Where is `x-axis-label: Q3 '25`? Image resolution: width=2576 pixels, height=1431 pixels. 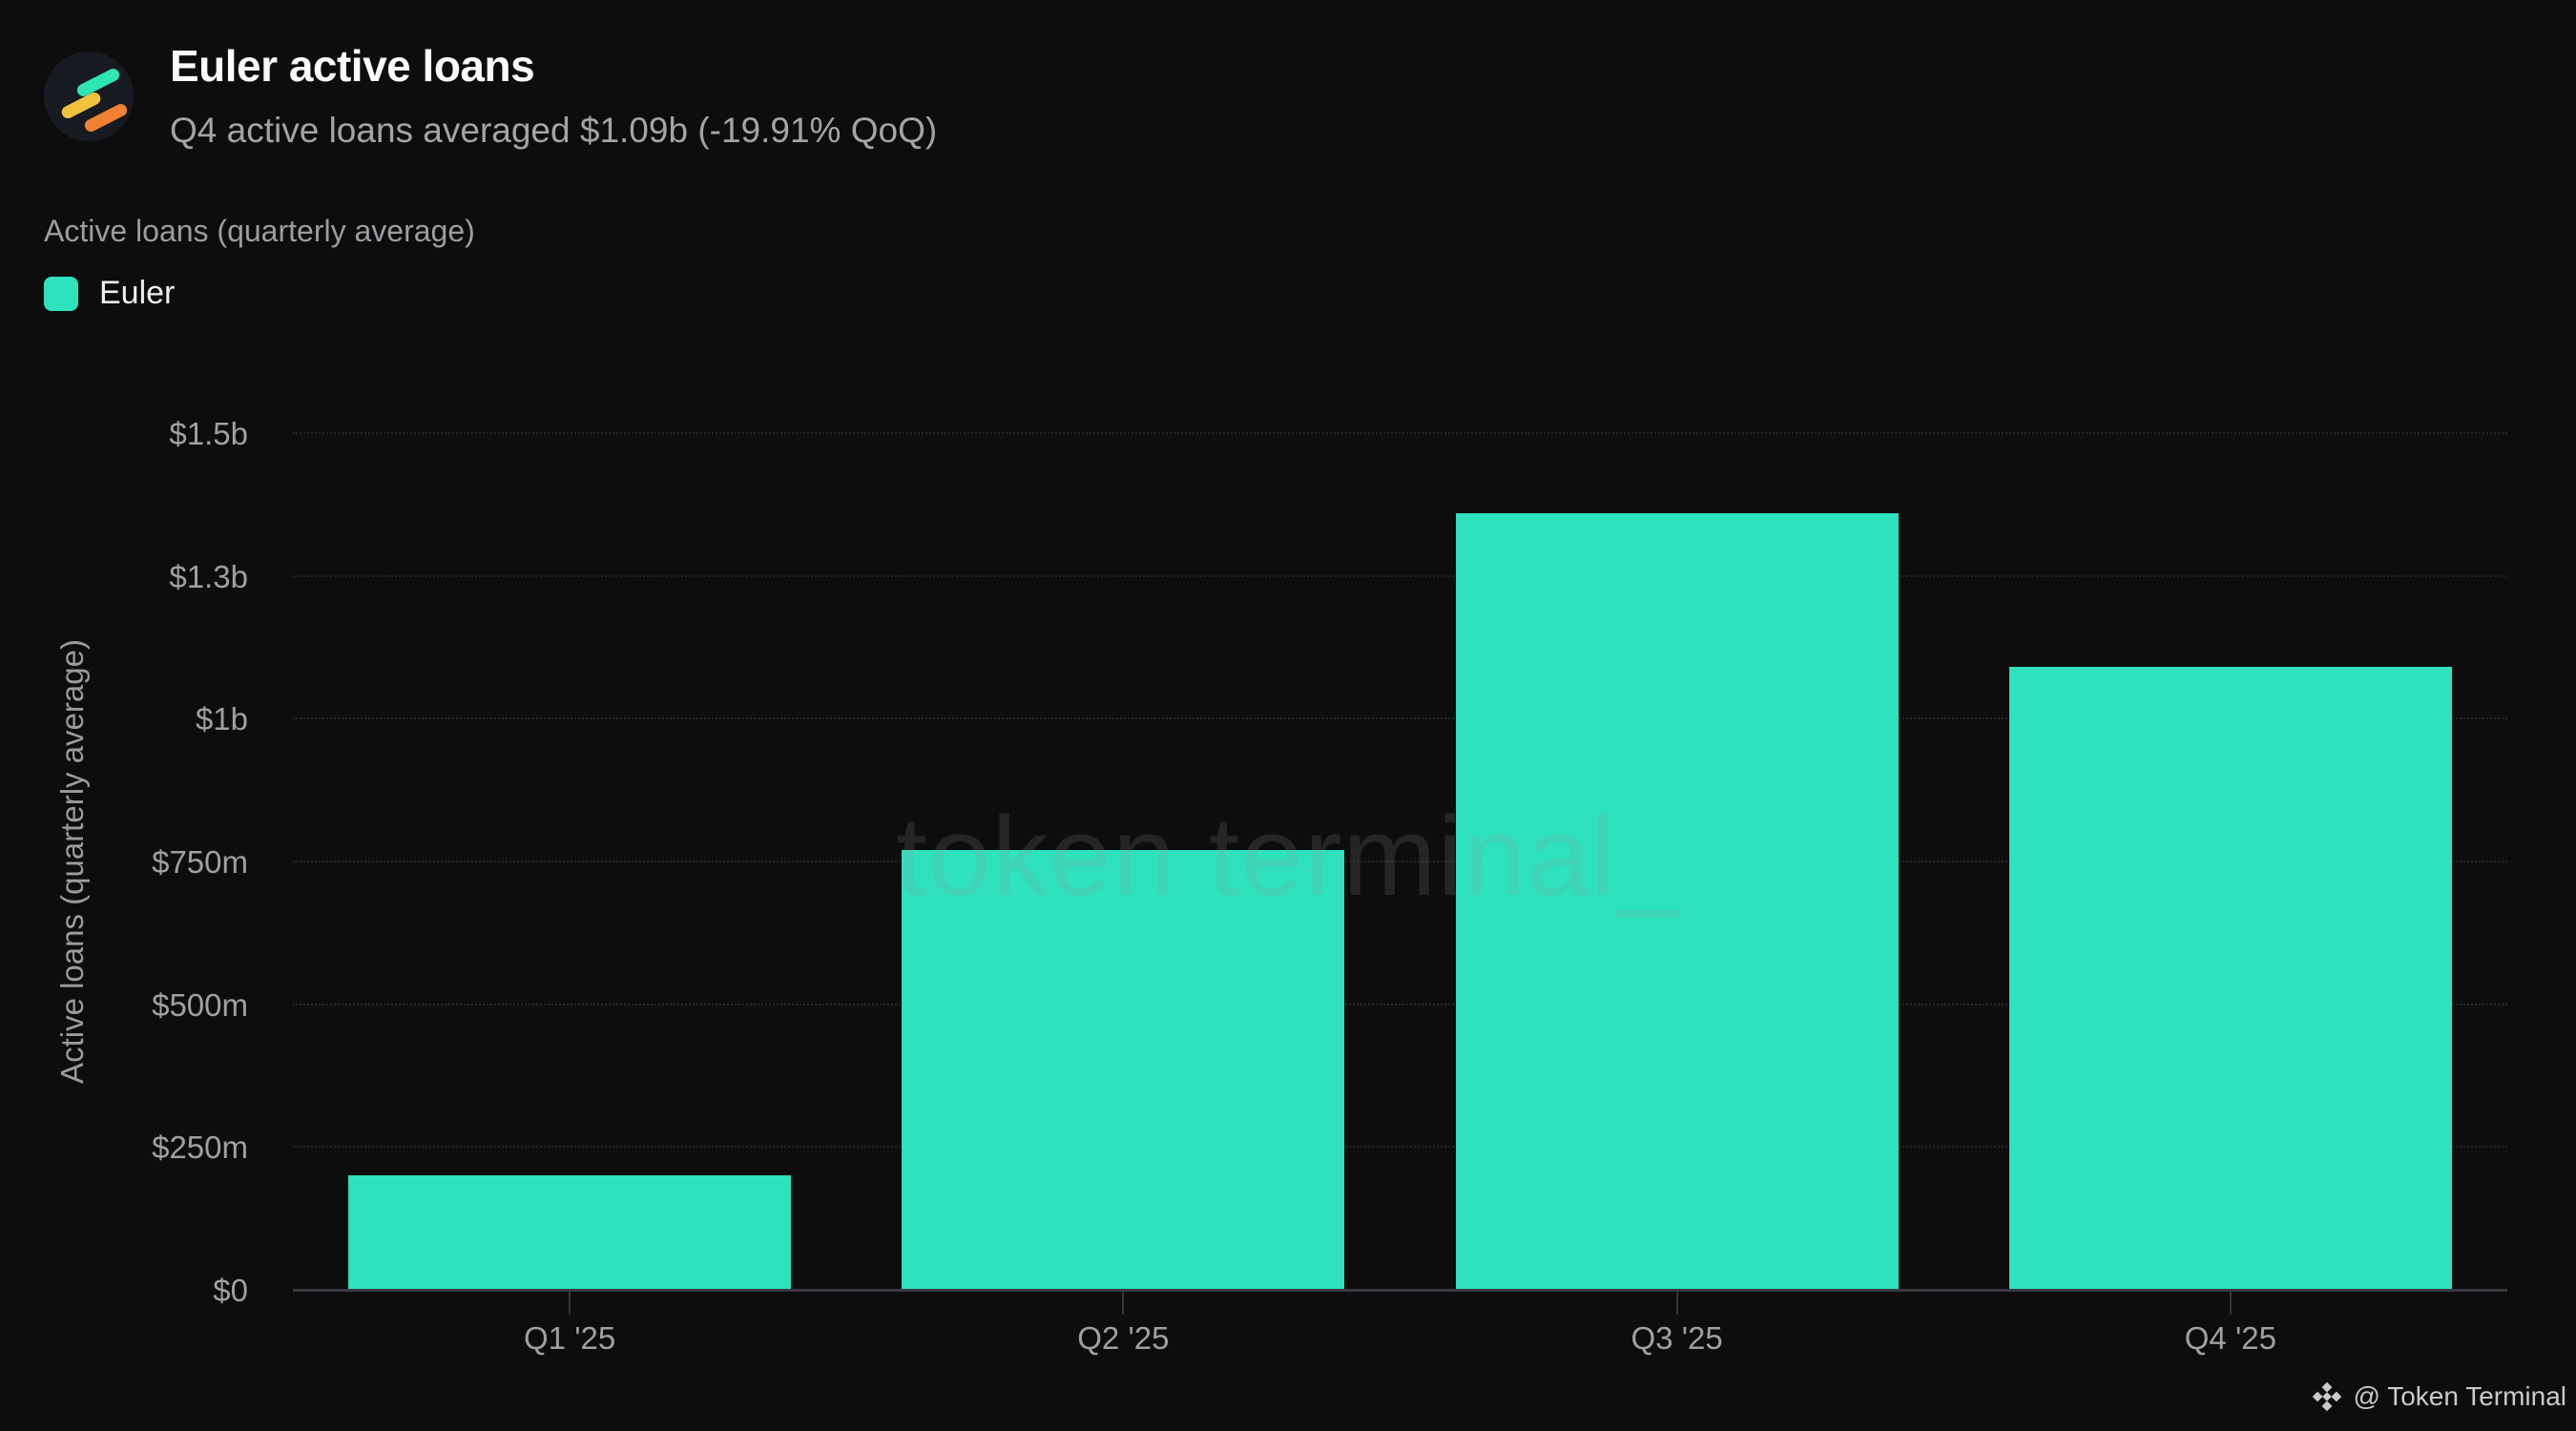
x-axis-label: Q3 '25 is located at coordinates (1677, 1338).